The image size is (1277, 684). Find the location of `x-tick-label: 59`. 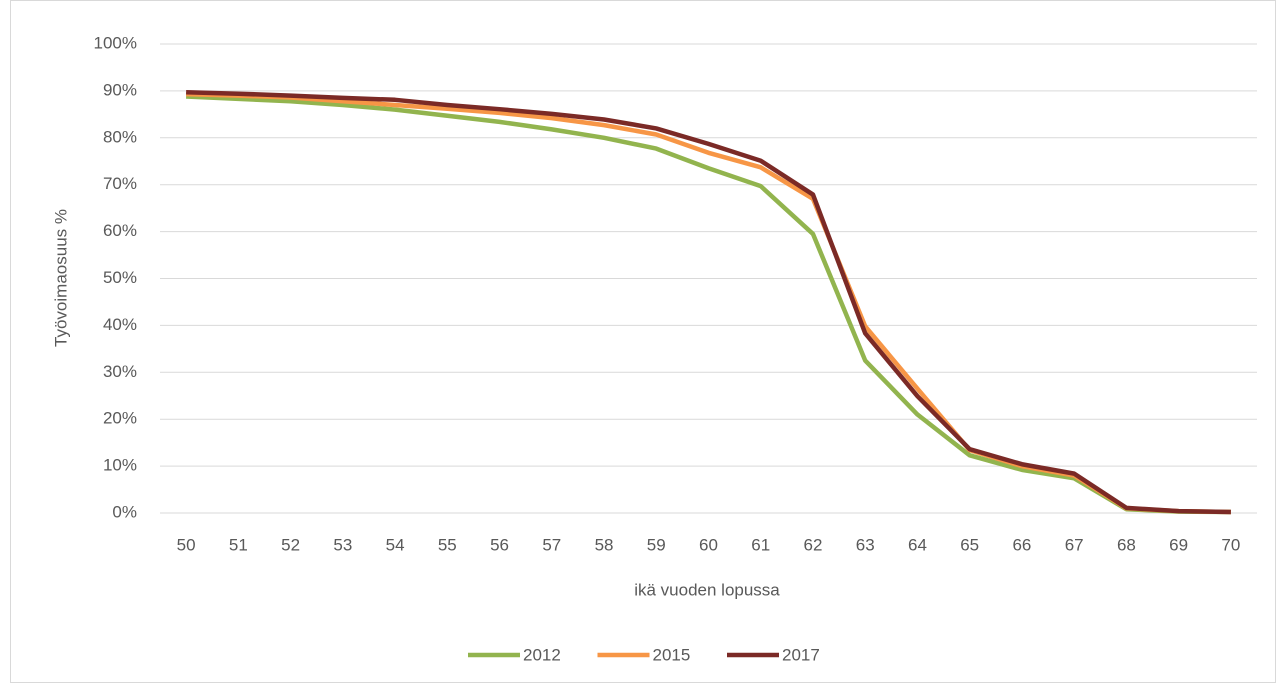

x-tick-label: 59 is located at coordinates (656, 544).